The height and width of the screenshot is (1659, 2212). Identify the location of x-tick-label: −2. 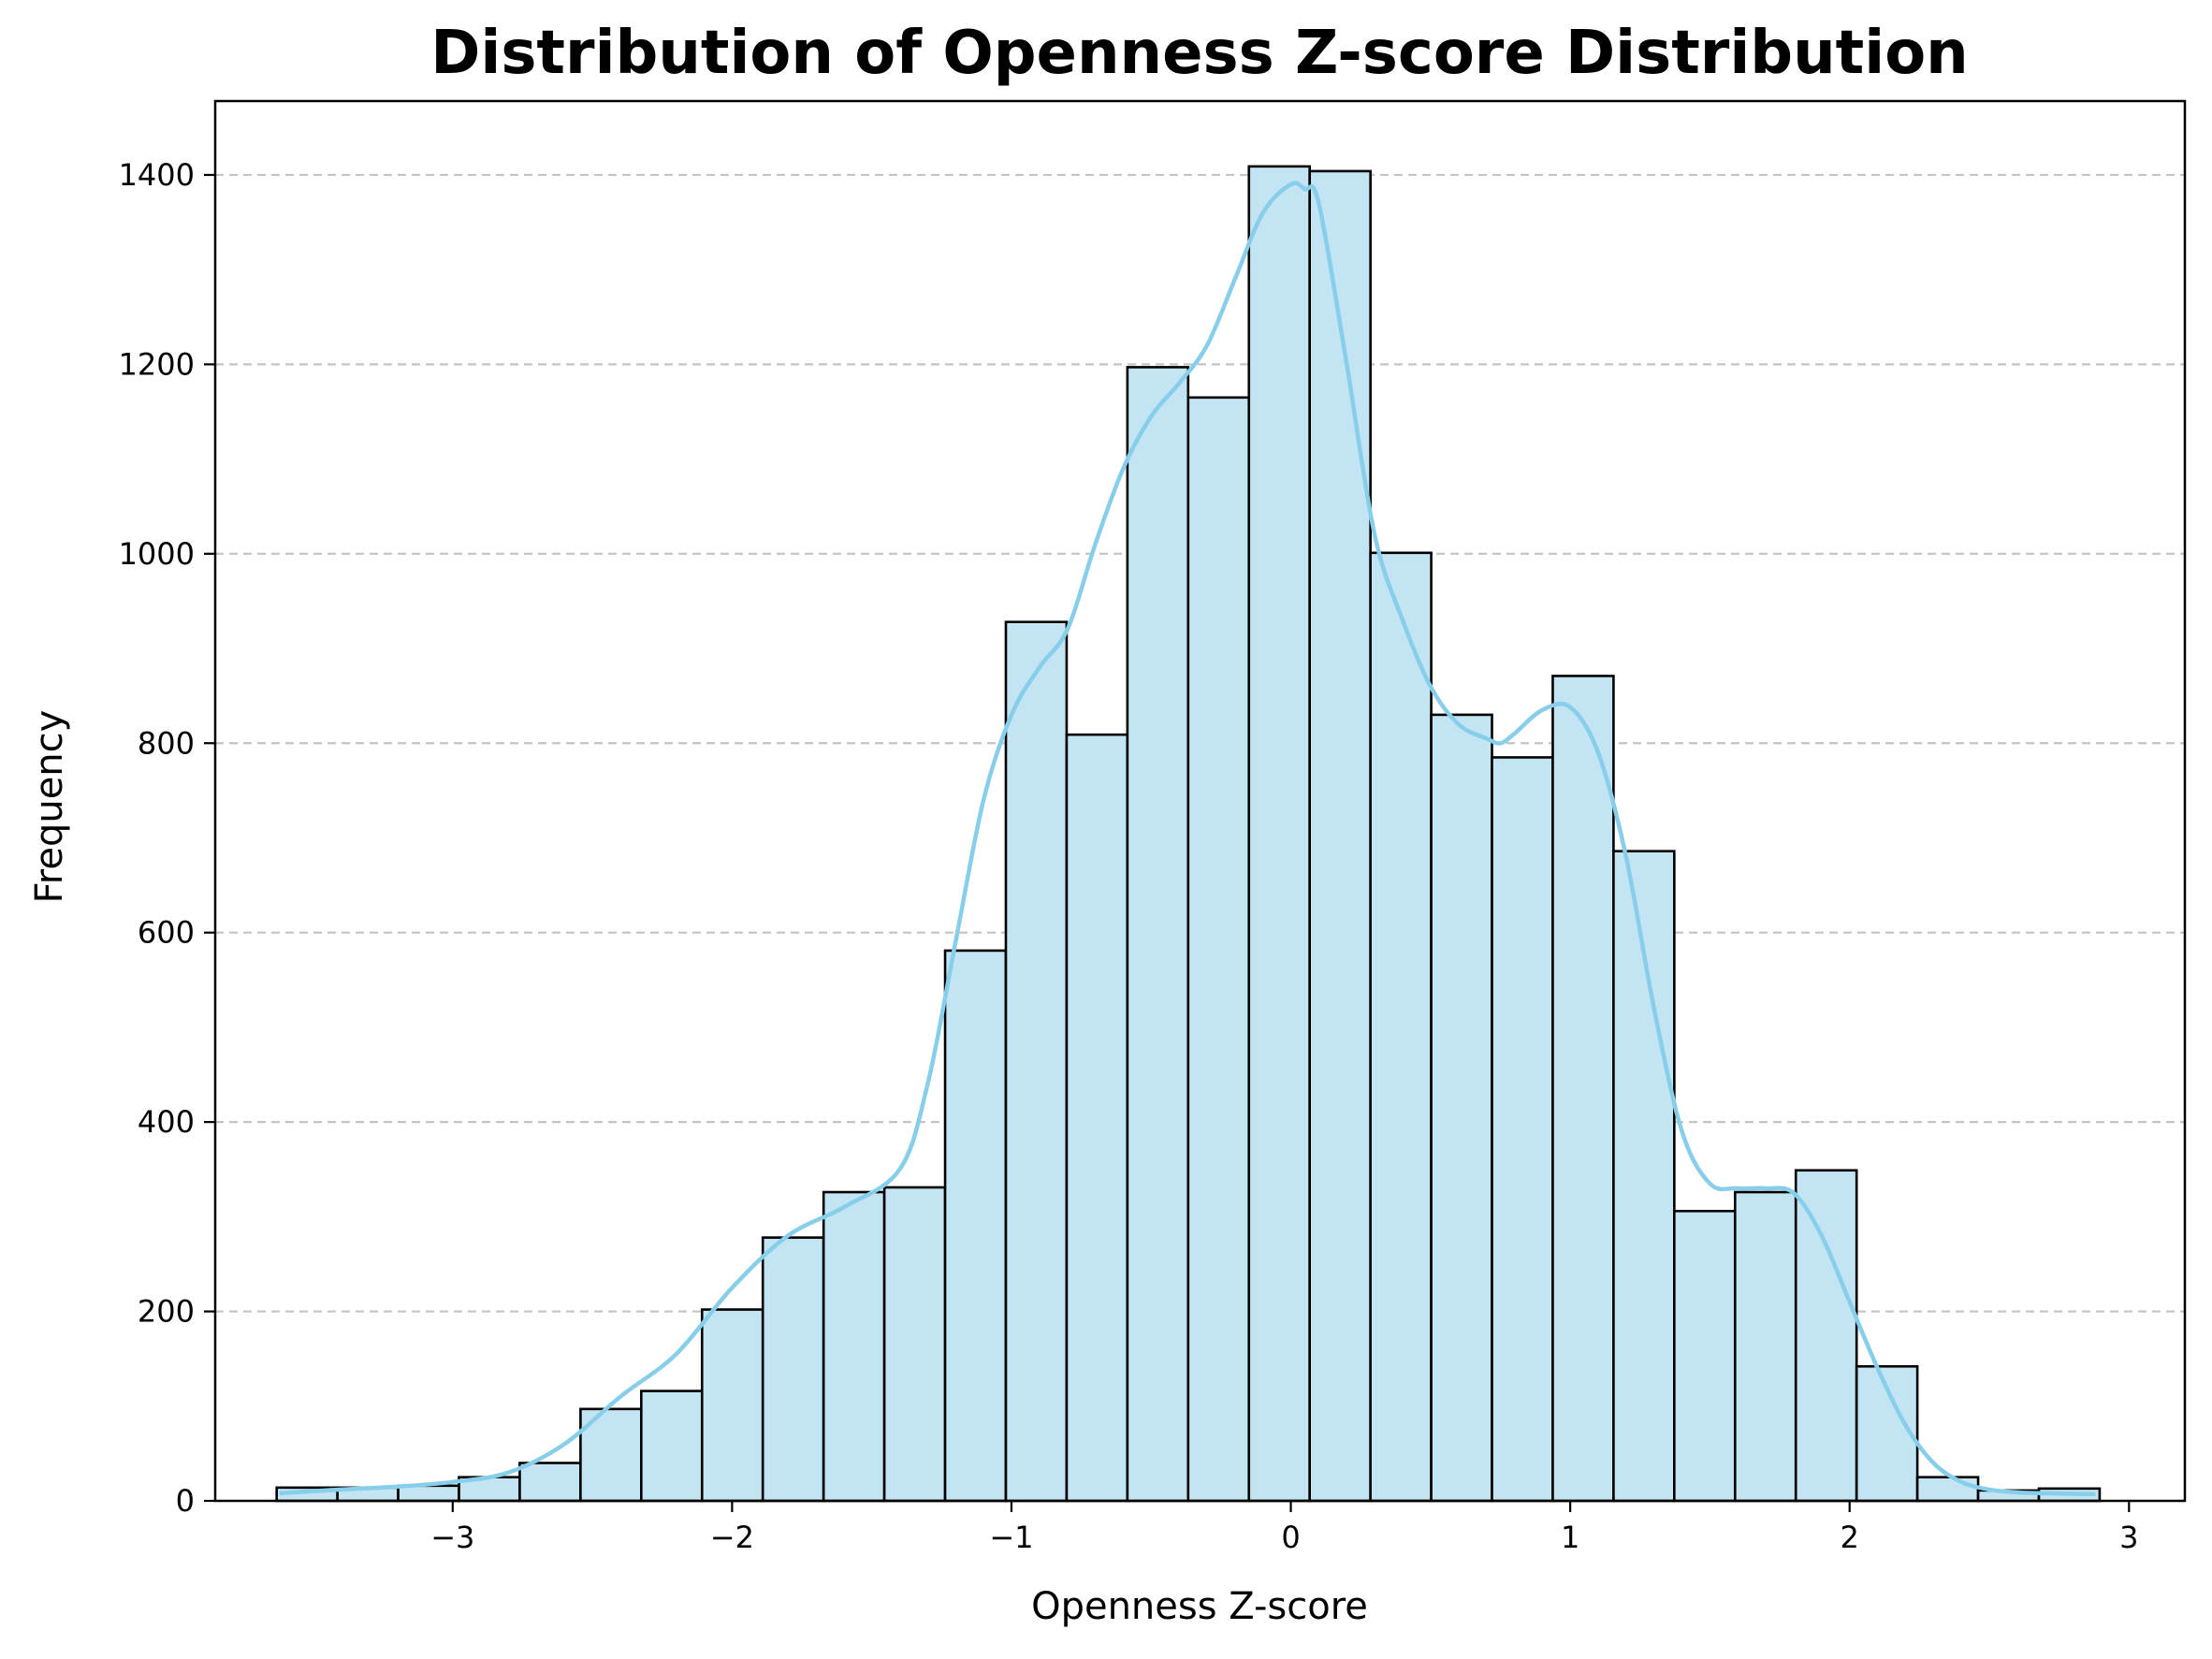
(732, 1537).